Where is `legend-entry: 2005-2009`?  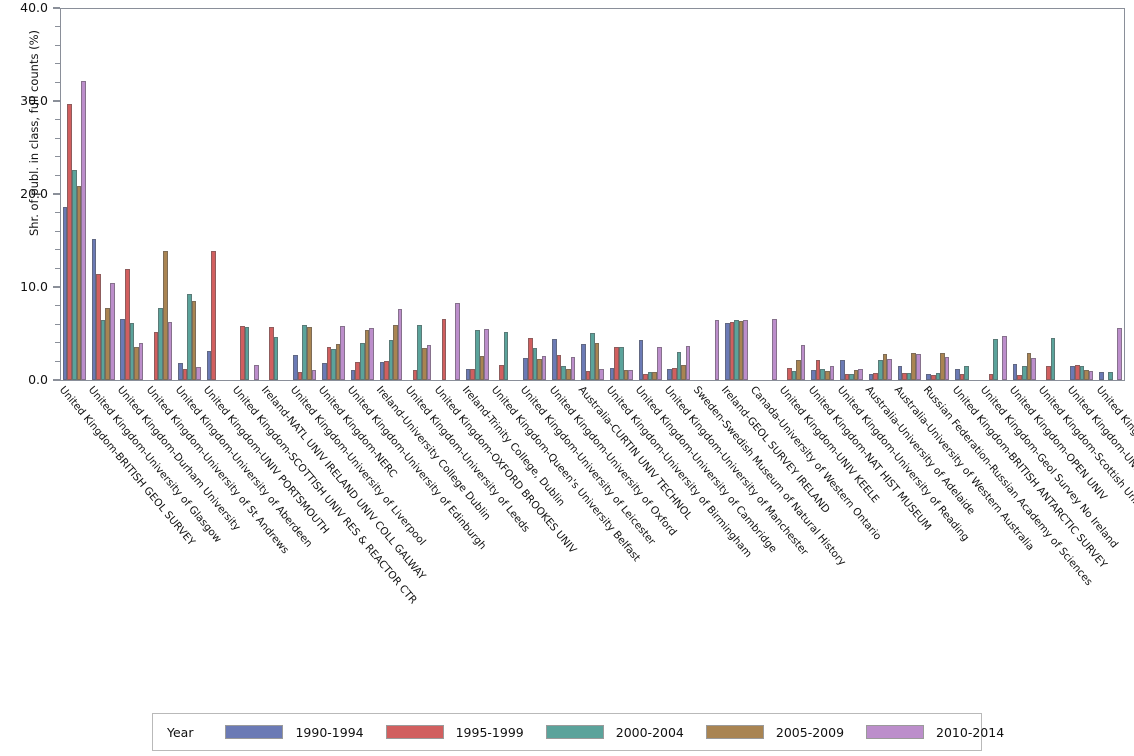
legend-entry: 2005-2009 is located at coordinates (774, 732).